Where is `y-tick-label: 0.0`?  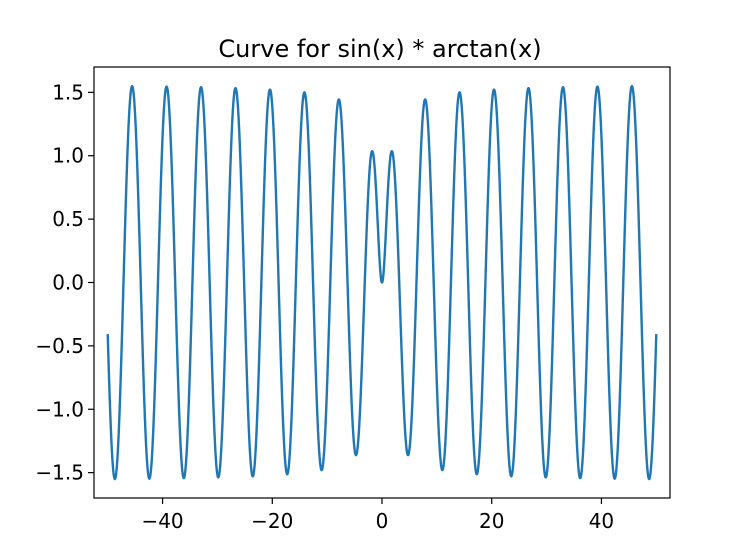
y-tick-label: 0.0 is located at coordinates (68, 283).